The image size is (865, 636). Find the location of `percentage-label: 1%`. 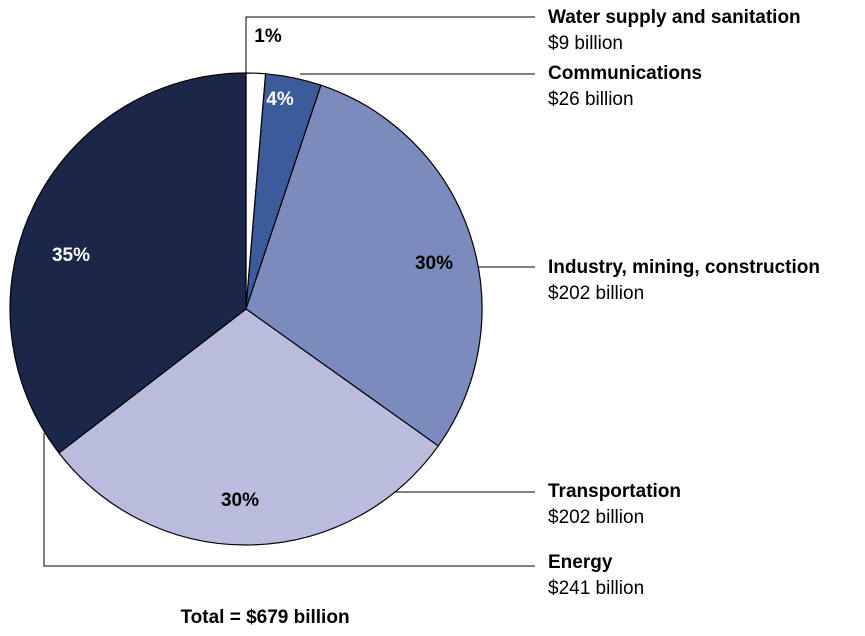

percentage-label: 1% is located at coordinates (268, 36).